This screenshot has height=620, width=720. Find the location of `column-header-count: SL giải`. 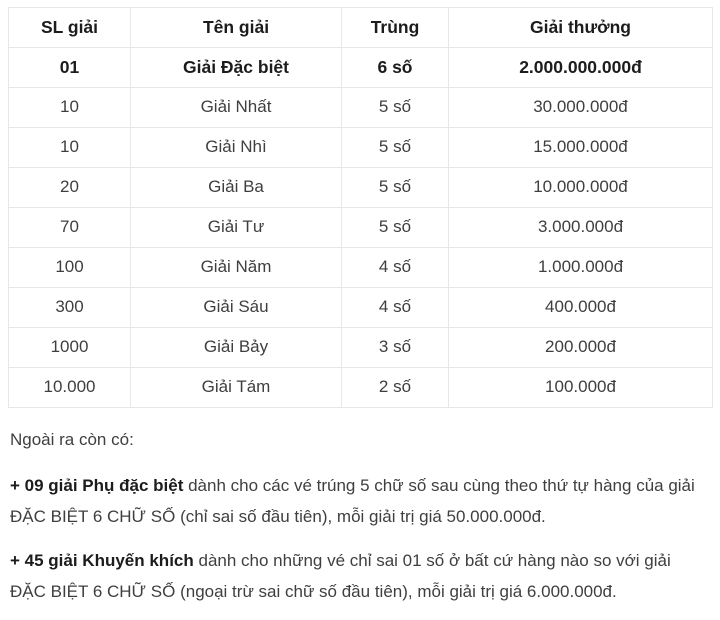

column-header-count: SL giải is located at coordinates (69, 27).